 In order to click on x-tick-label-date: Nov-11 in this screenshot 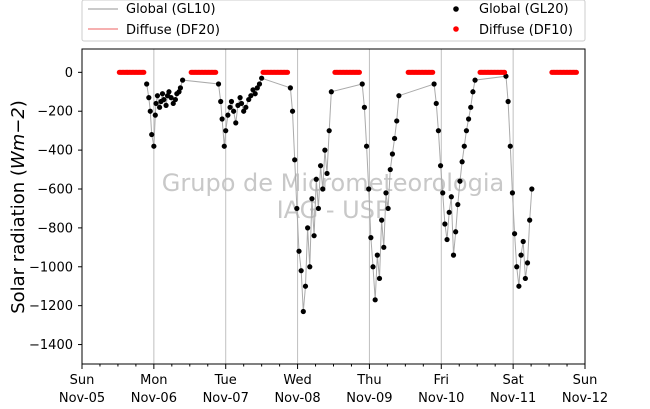, I will do `click(513, 398)`.